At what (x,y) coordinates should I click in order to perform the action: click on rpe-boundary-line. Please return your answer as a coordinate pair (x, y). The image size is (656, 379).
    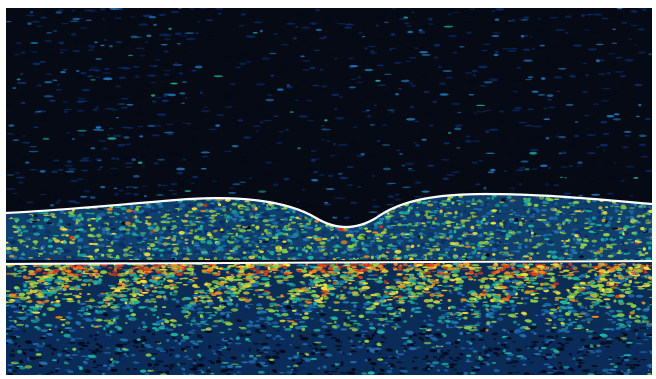
    Looking at the image, I should click on (329, 262).